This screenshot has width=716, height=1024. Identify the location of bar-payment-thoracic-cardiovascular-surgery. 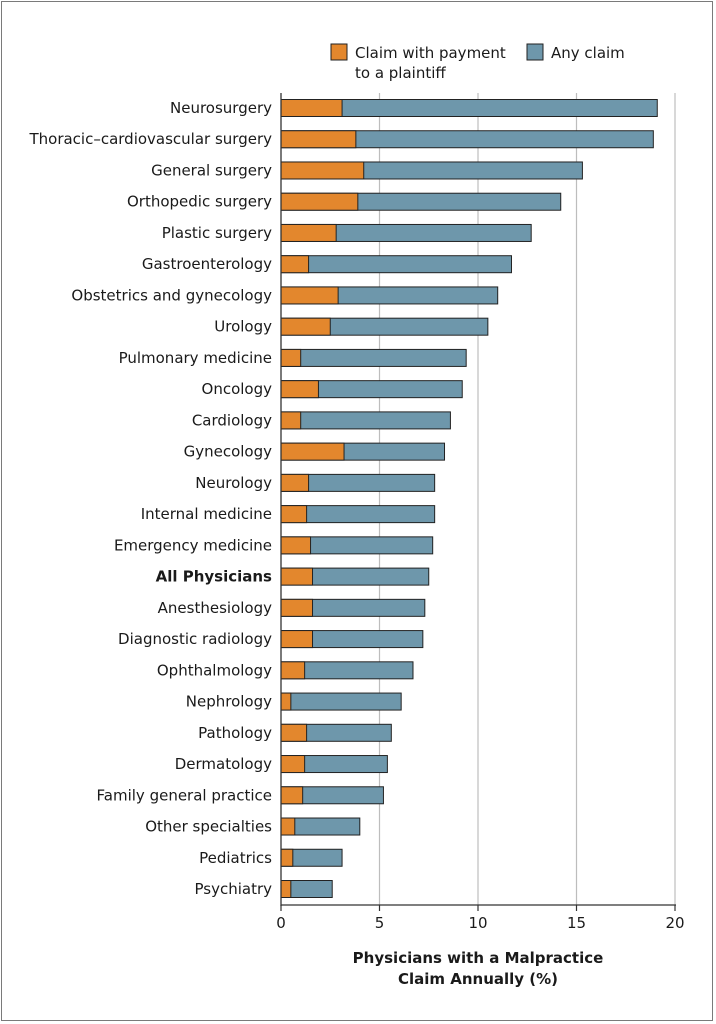
(318, 139).